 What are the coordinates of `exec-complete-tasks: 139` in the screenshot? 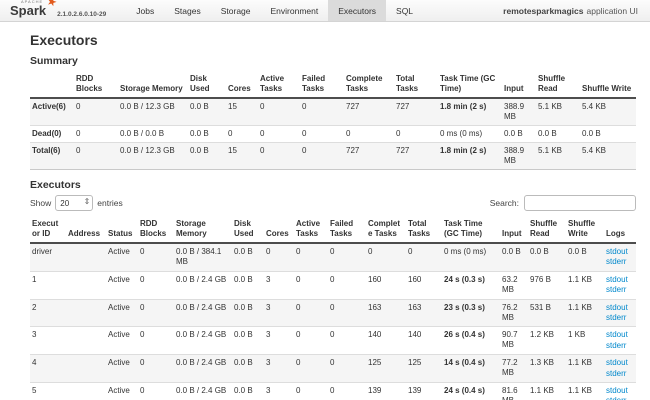 It's located at (375, 390).